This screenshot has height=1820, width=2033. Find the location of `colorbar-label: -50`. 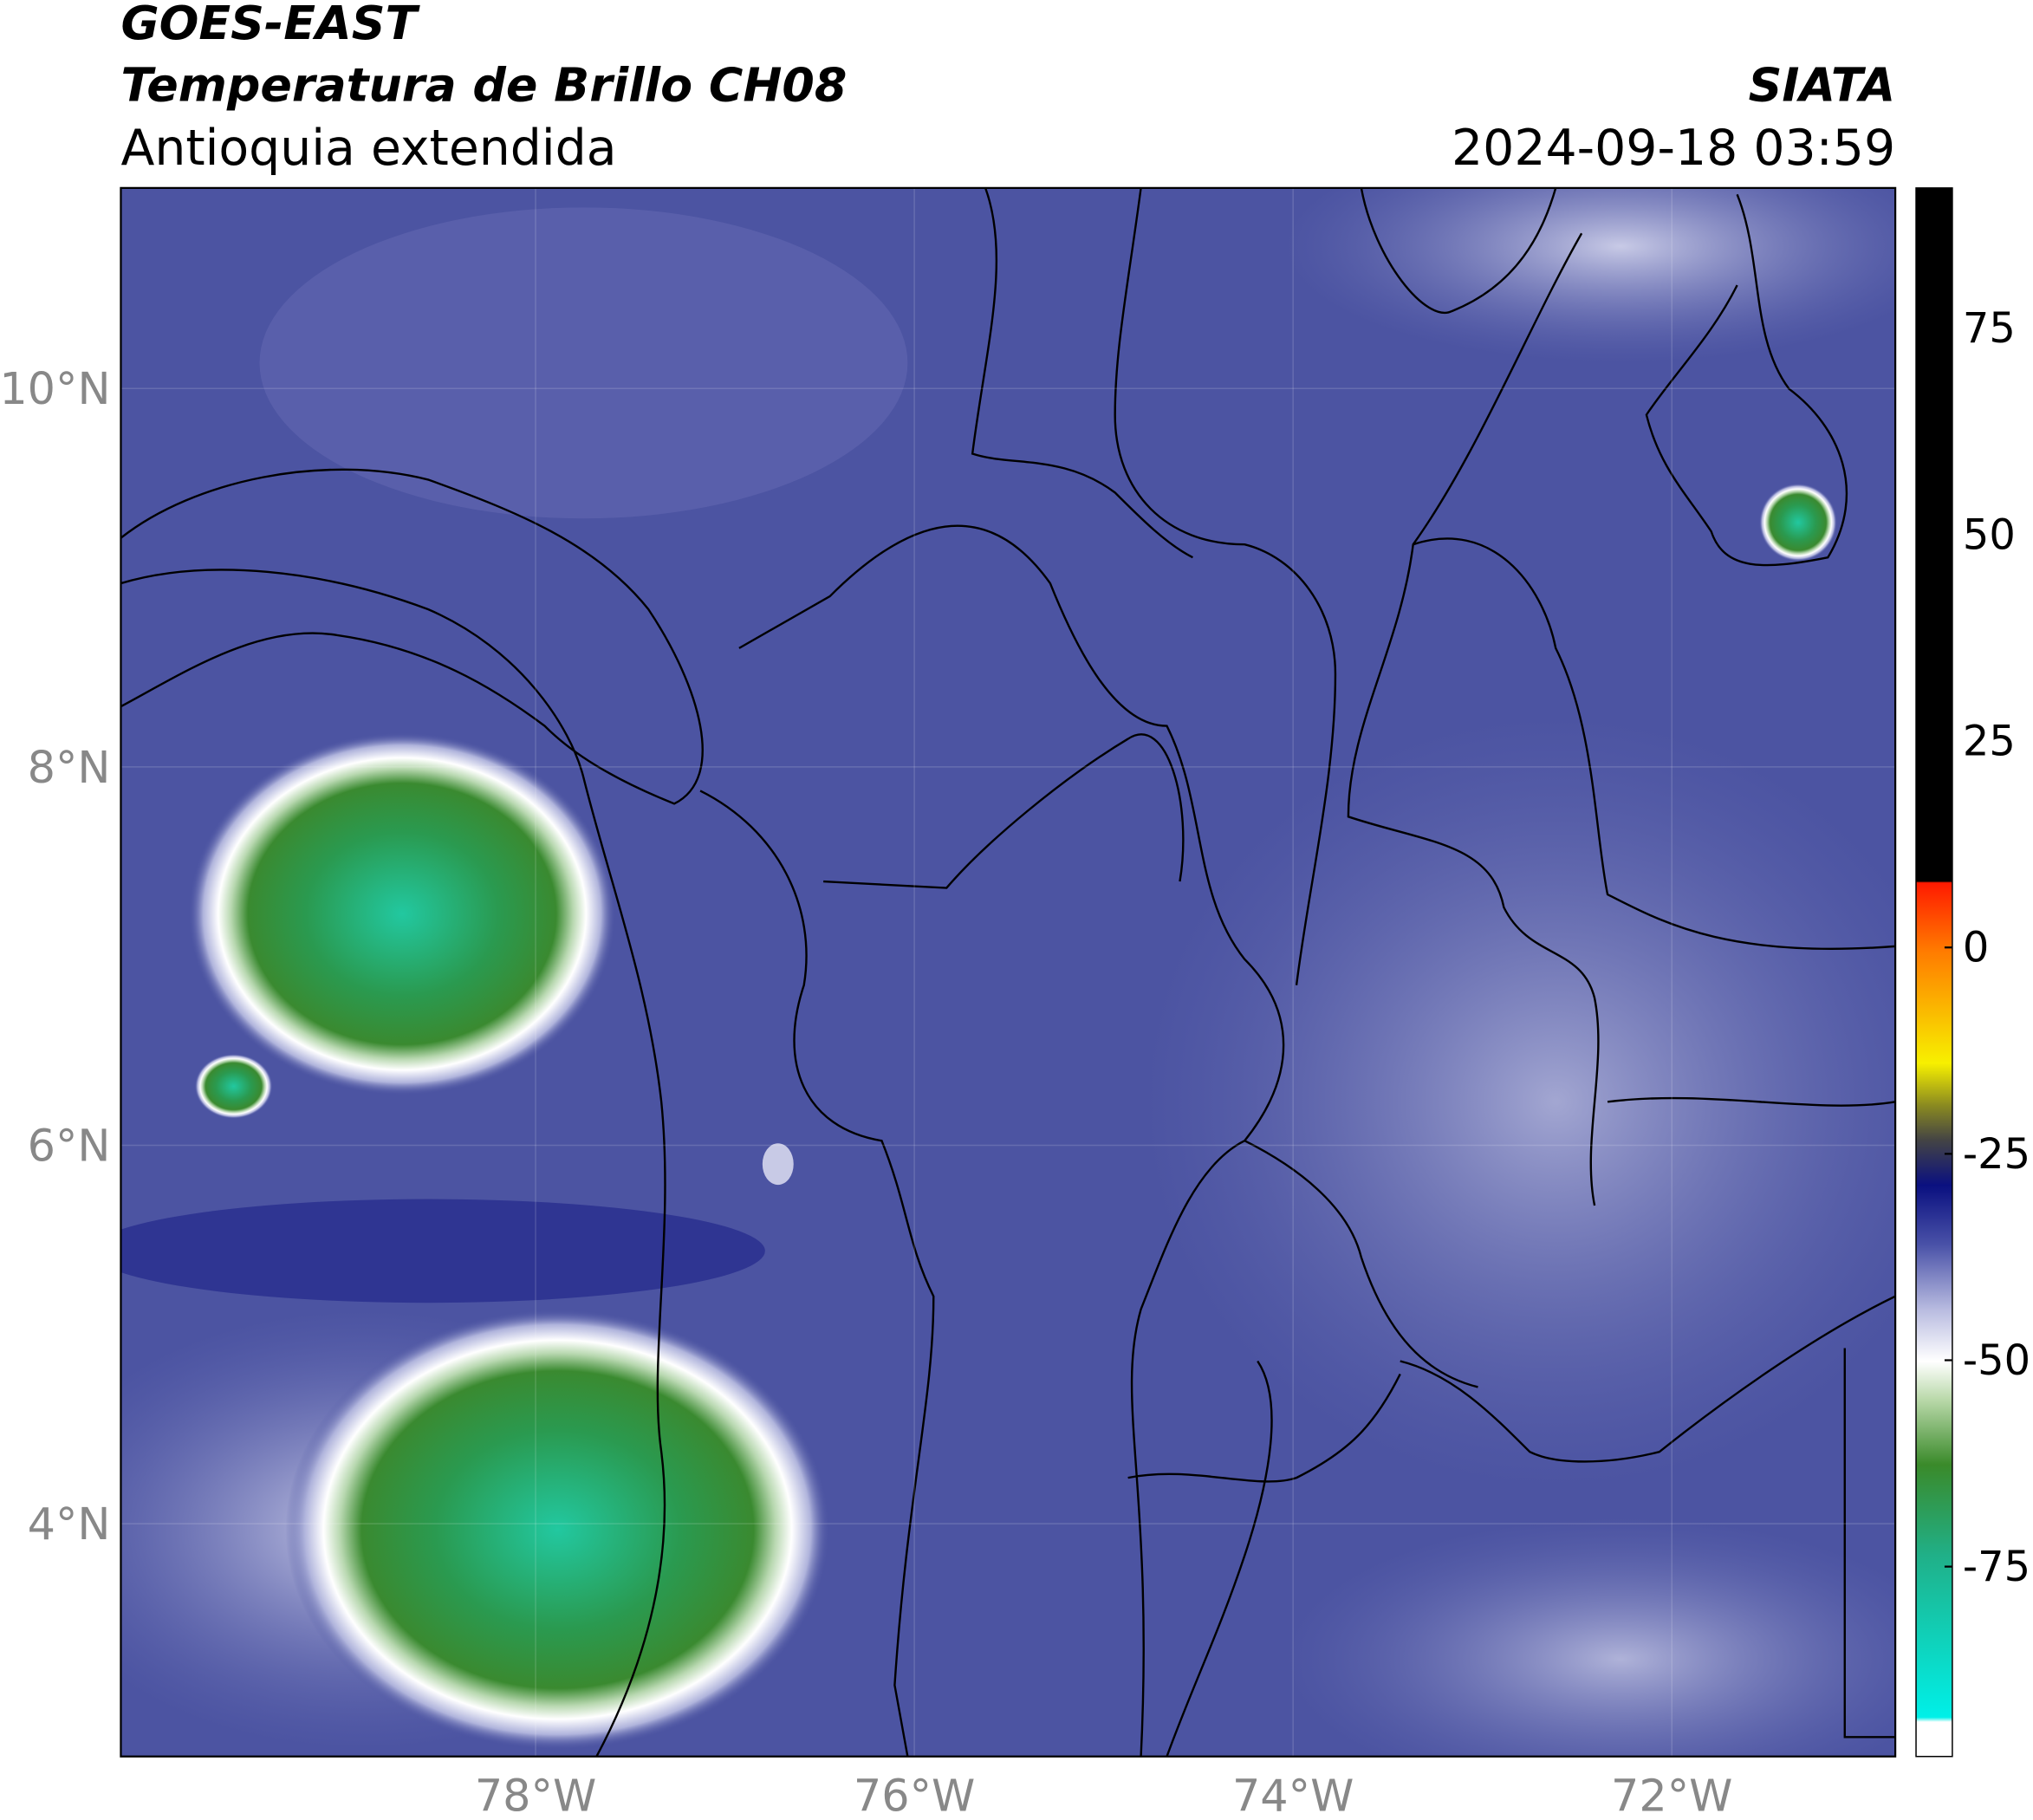

colorbar-label: -50 is located at coordinates (1997, 1361).